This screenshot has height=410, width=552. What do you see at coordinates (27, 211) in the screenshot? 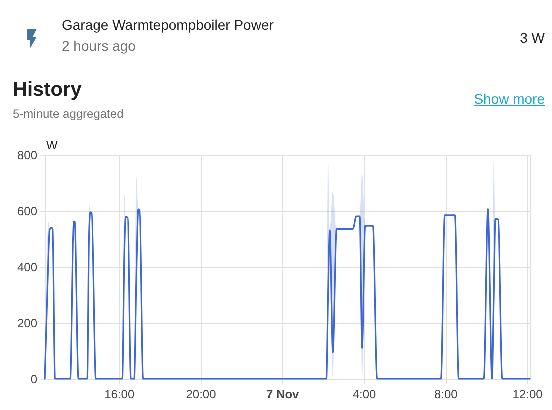
I see `y-tick-label: 600` at bounding box center [27, 211].